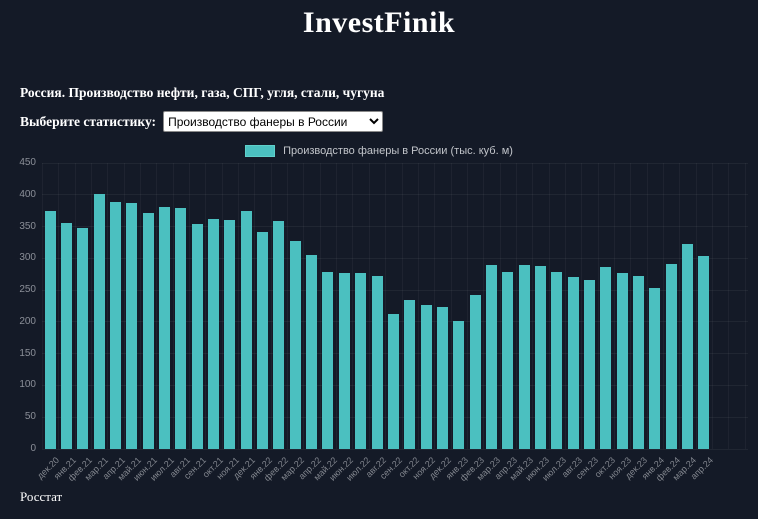 The width and height of the screenshot is (758, 519). What do you see at coordinates (230, 334) in the screenshot?
I see `bar-ноя.21` at bounding box center [230, 334].